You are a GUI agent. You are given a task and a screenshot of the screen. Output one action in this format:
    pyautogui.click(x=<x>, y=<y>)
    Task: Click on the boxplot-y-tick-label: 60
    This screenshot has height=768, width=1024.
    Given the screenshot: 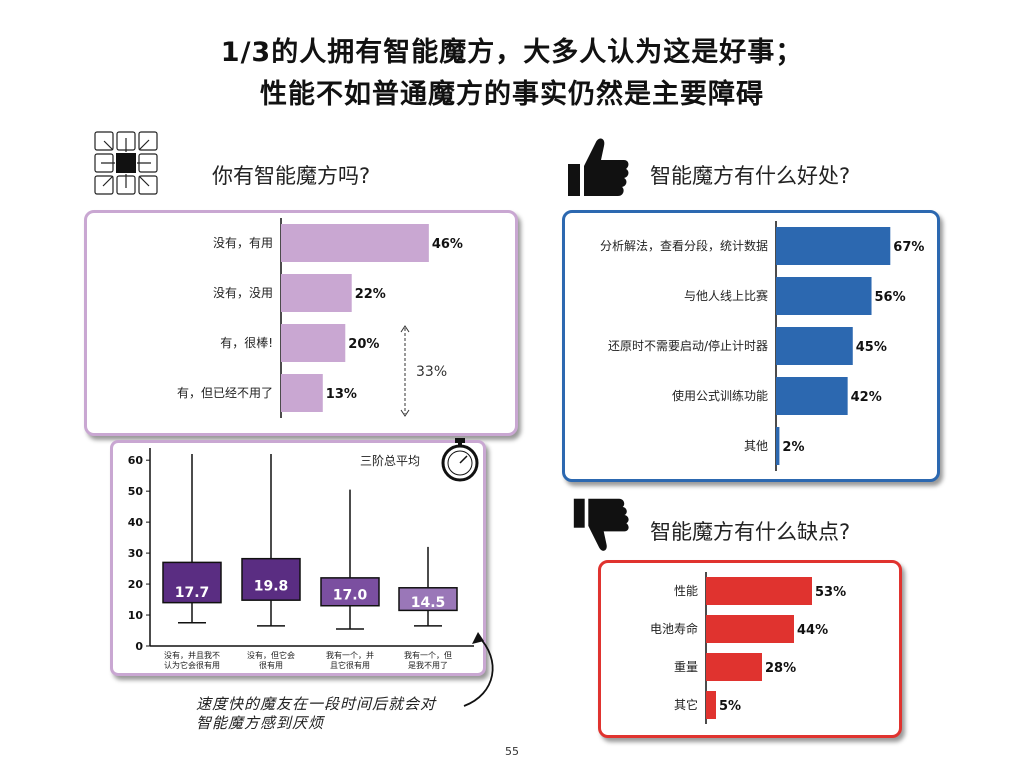 What is the action you would take?
    pyautogui.click(x=136, y=460)
    